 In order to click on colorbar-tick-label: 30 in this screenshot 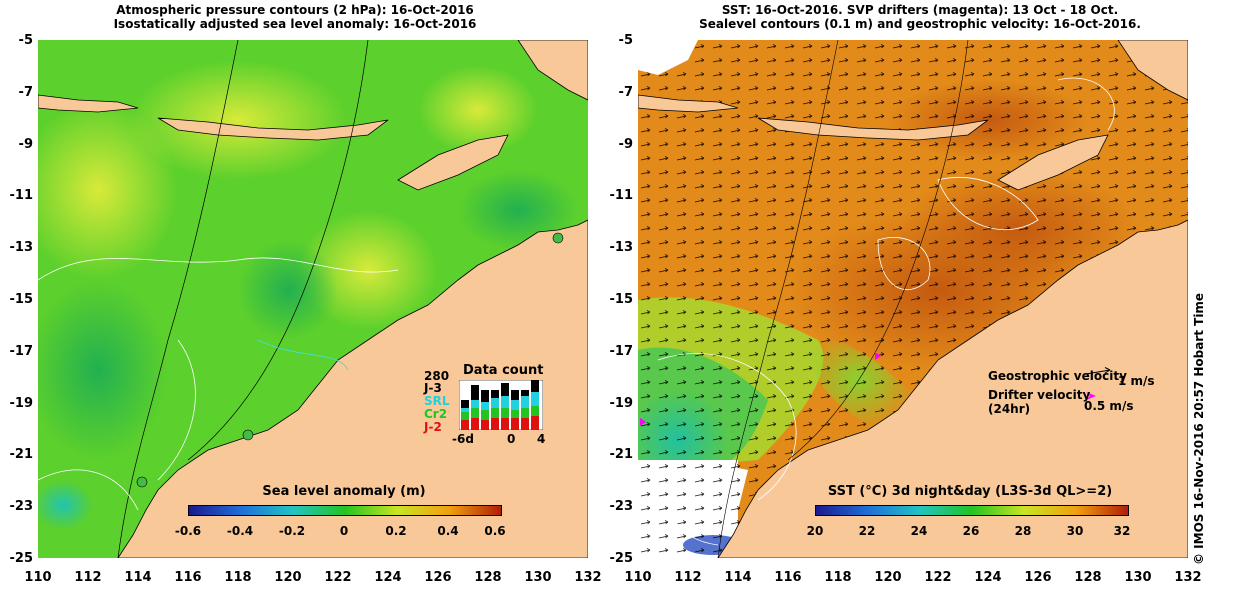, I will do `click(1075, 531)`.